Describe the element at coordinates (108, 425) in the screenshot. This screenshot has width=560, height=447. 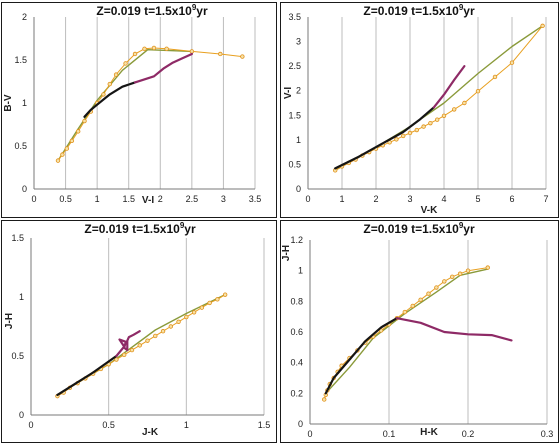
I see `x-tick-label: 0.5` at that location.